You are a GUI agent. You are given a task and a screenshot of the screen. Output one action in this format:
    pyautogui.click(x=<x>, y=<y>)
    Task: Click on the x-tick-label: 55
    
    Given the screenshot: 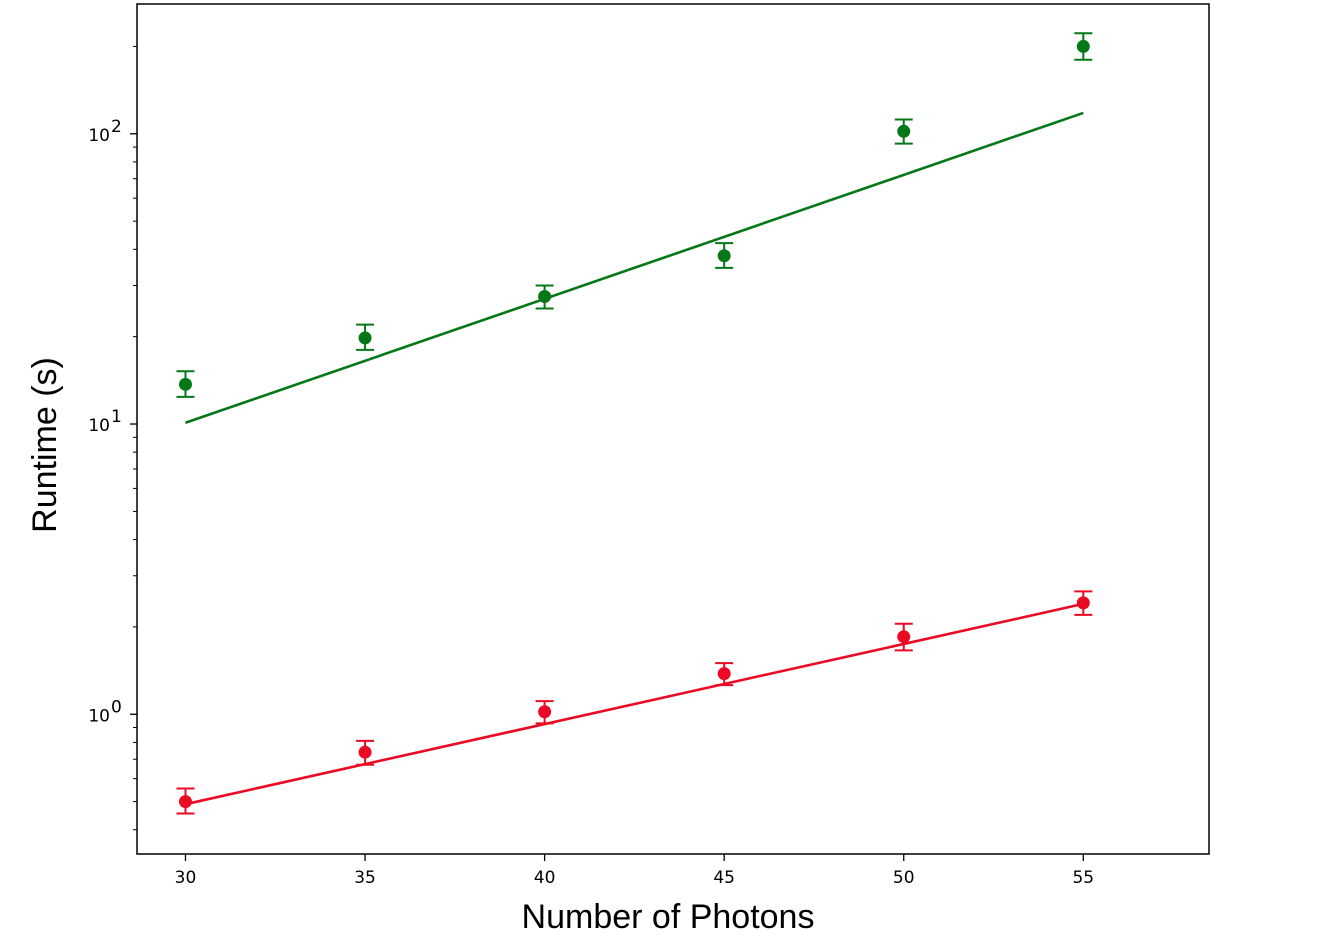 What is the action you would take?
    pyautogui.click(x=1083, y=878)
    